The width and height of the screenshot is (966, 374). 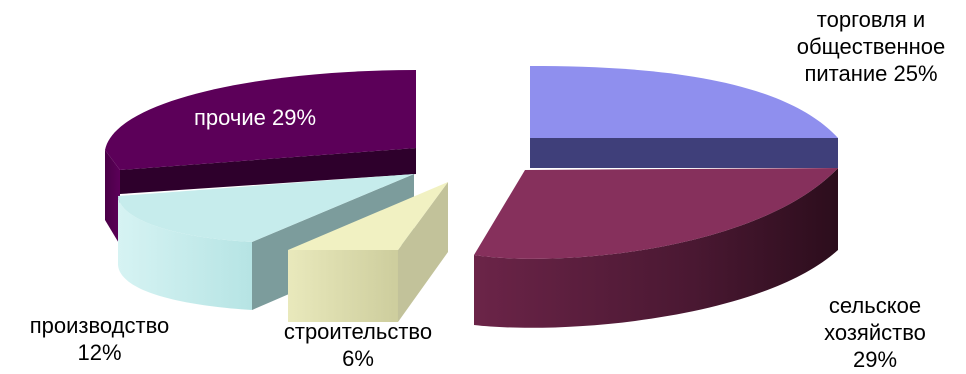 I want to click on slice-trade-top, so click(x=684, y=102).